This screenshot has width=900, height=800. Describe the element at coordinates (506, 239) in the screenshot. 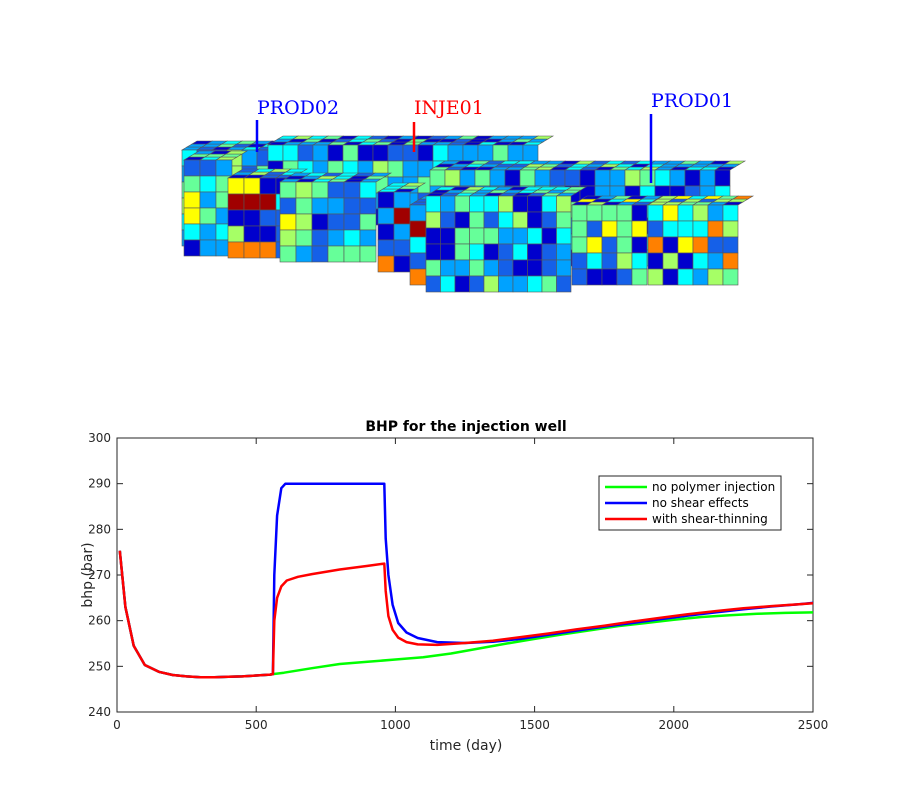

I see `grid-block-f` at that location.